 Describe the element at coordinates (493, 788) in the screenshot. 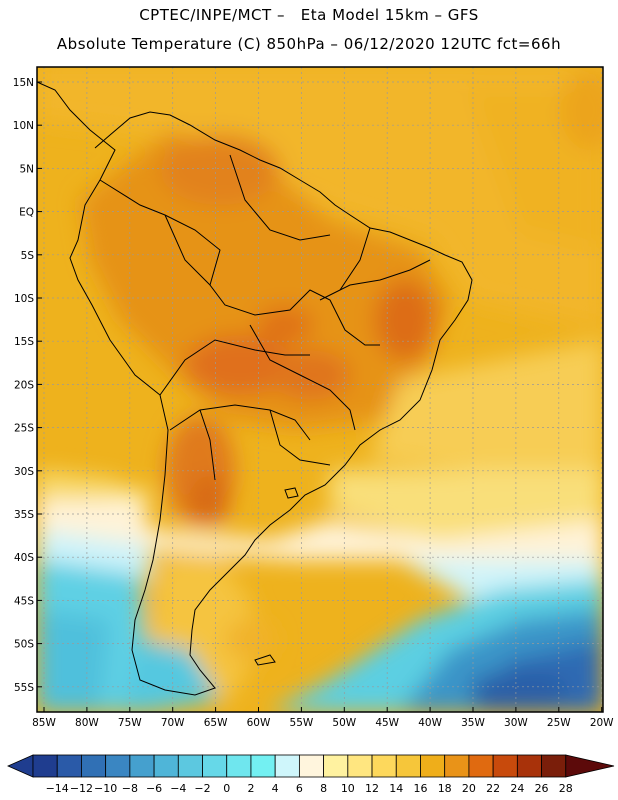

I see `colorbar-label: 22` at that location.